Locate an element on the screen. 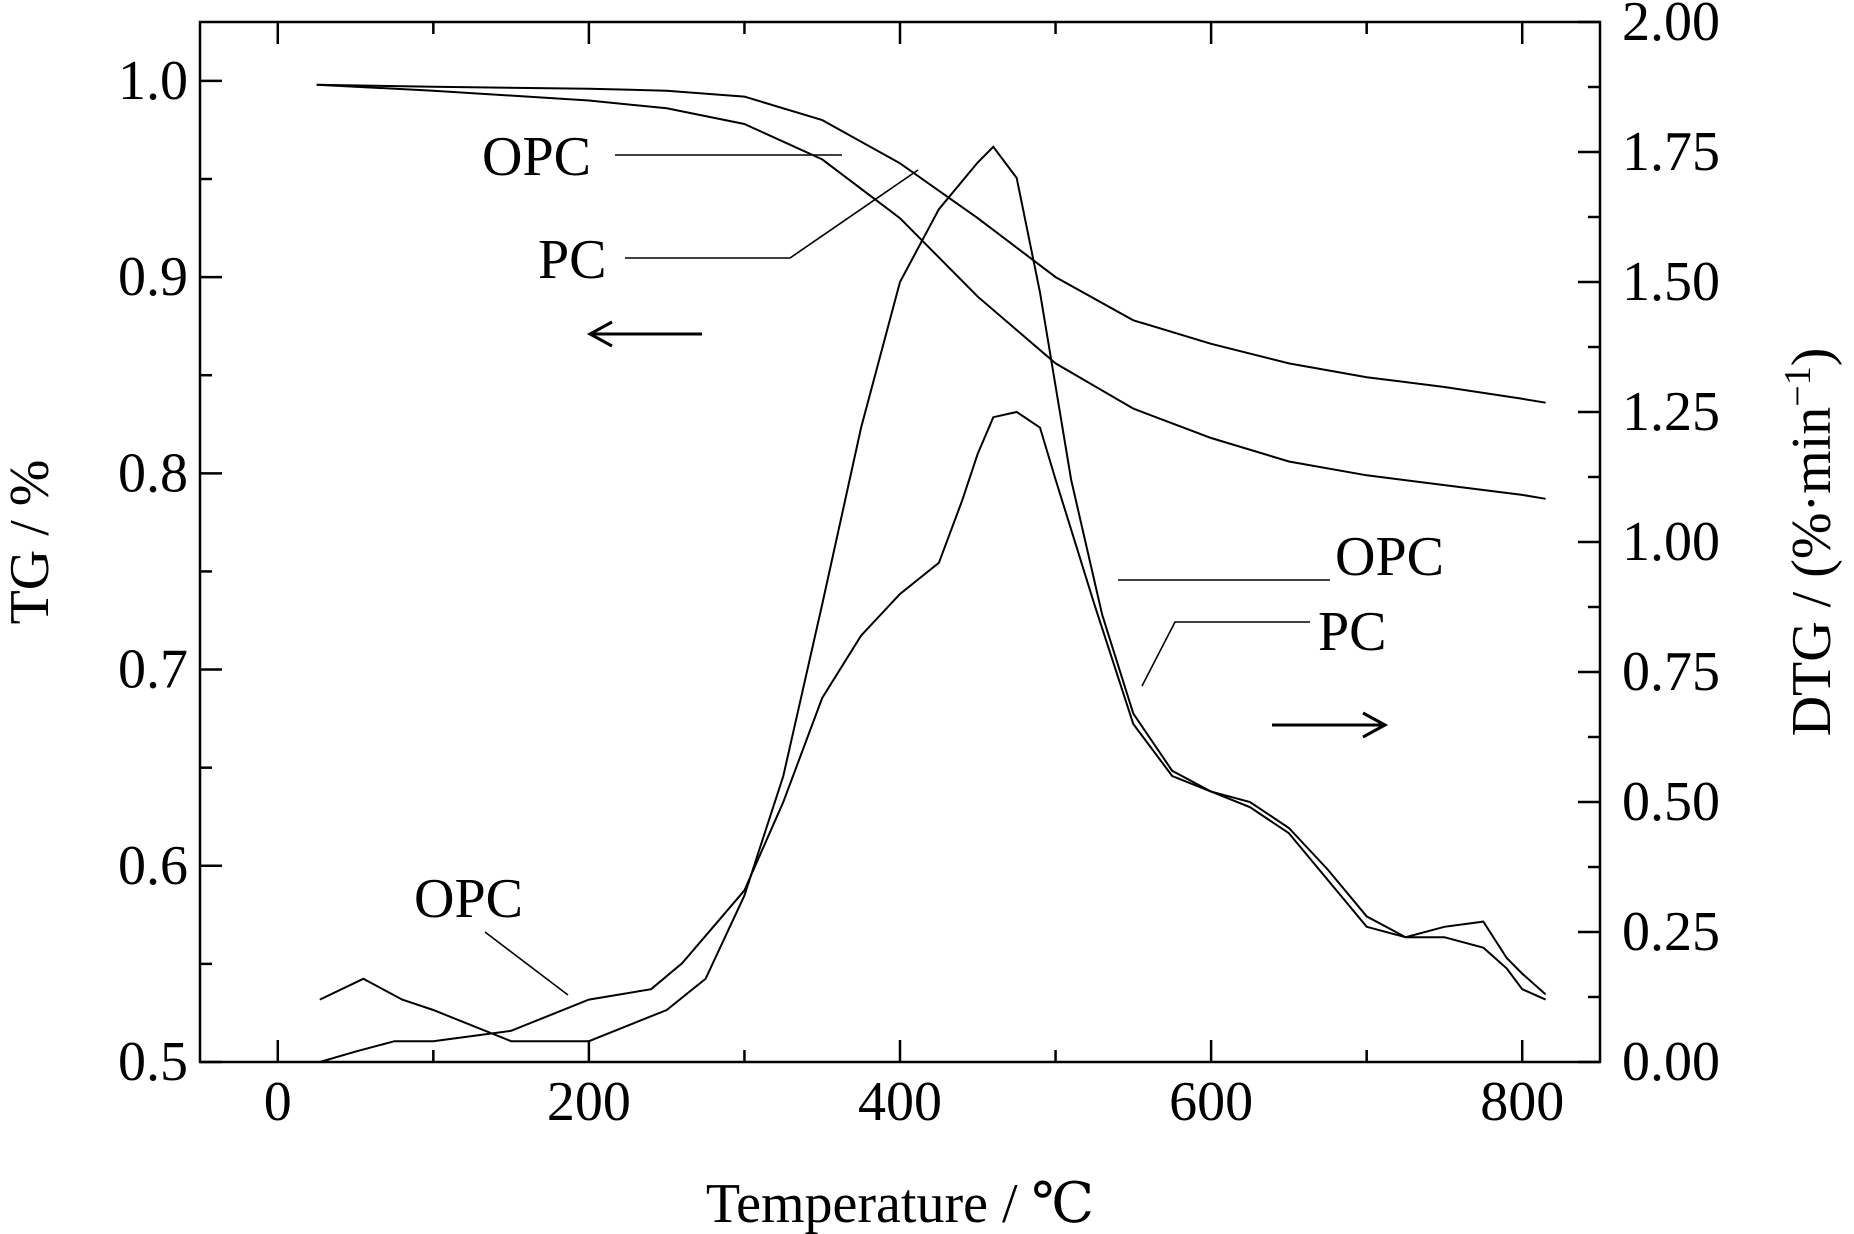 The width and height of the screenshot is (1854, 1234). right-y-tick-label: 0.25 is located at coordinates (1671, 932).